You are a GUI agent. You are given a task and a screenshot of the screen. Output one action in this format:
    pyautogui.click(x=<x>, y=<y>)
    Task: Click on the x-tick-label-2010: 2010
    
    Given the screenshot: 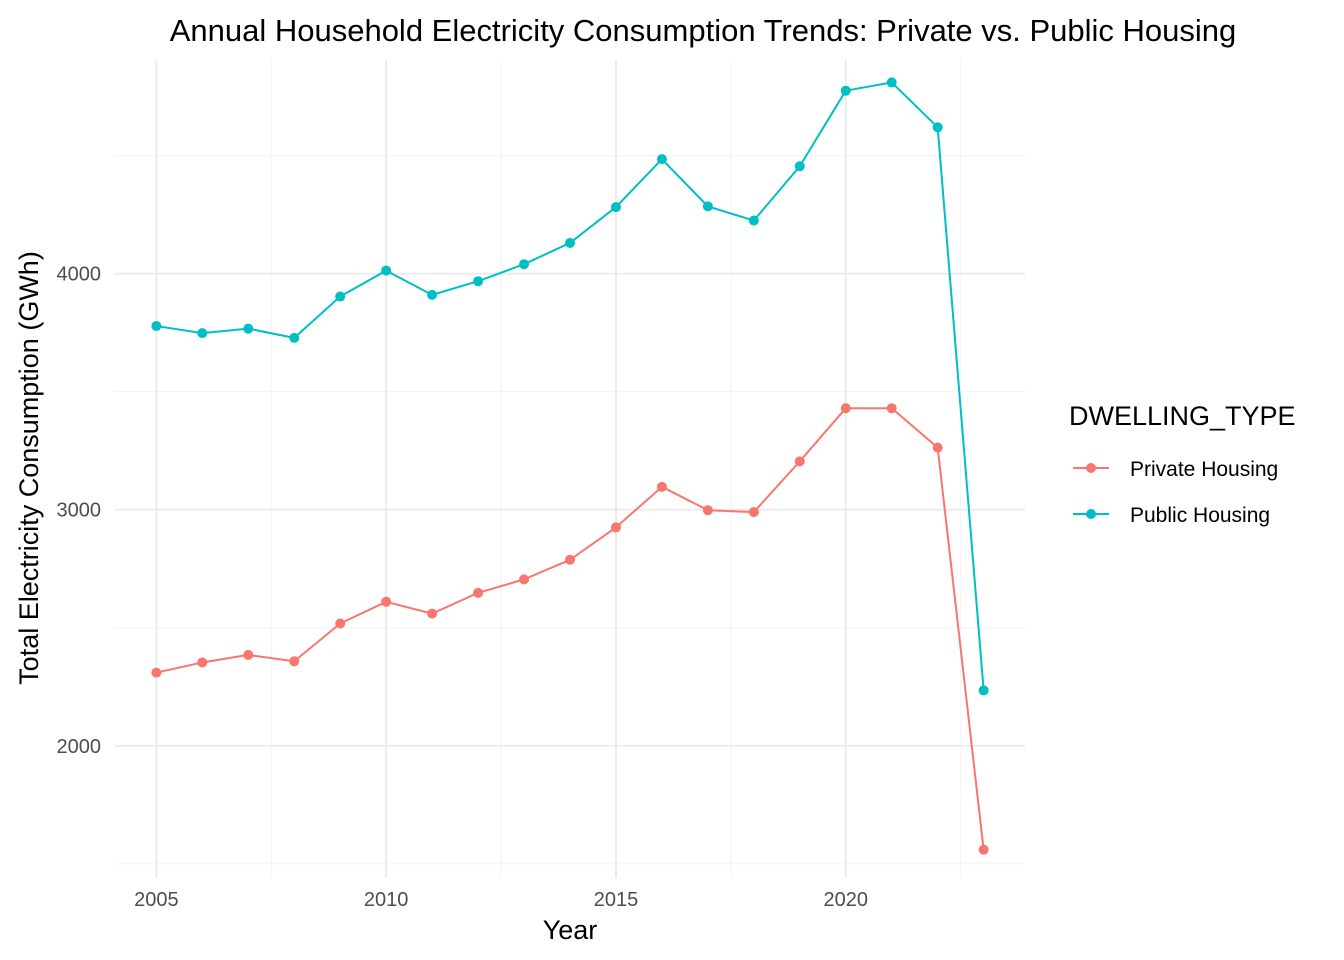 What is the action you would take?
    pyautogui.click(x=386, y=900)
    